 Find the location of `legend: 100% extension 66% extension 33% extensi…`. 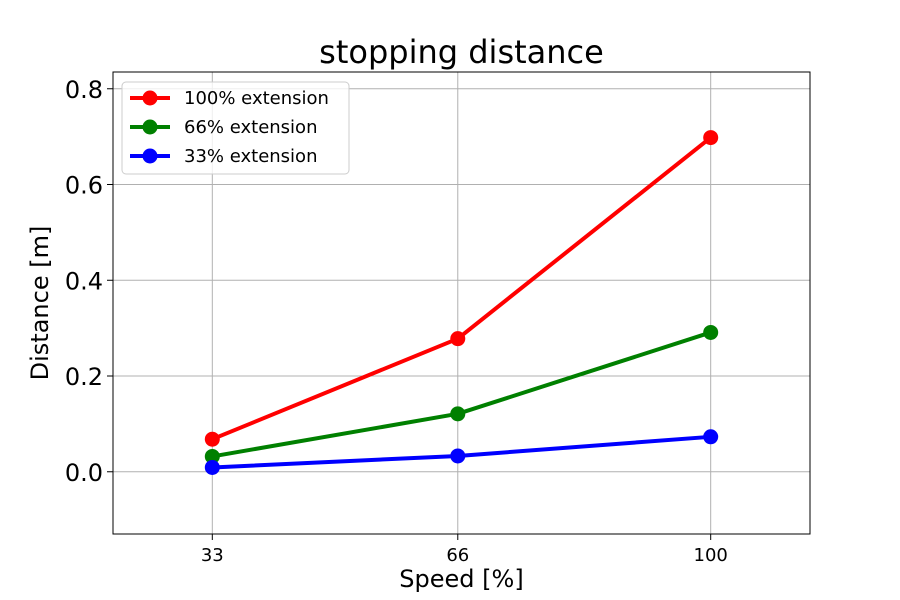

legend: 100% extension 66% extension 33% extensi… is located at coordinates (235, 128).